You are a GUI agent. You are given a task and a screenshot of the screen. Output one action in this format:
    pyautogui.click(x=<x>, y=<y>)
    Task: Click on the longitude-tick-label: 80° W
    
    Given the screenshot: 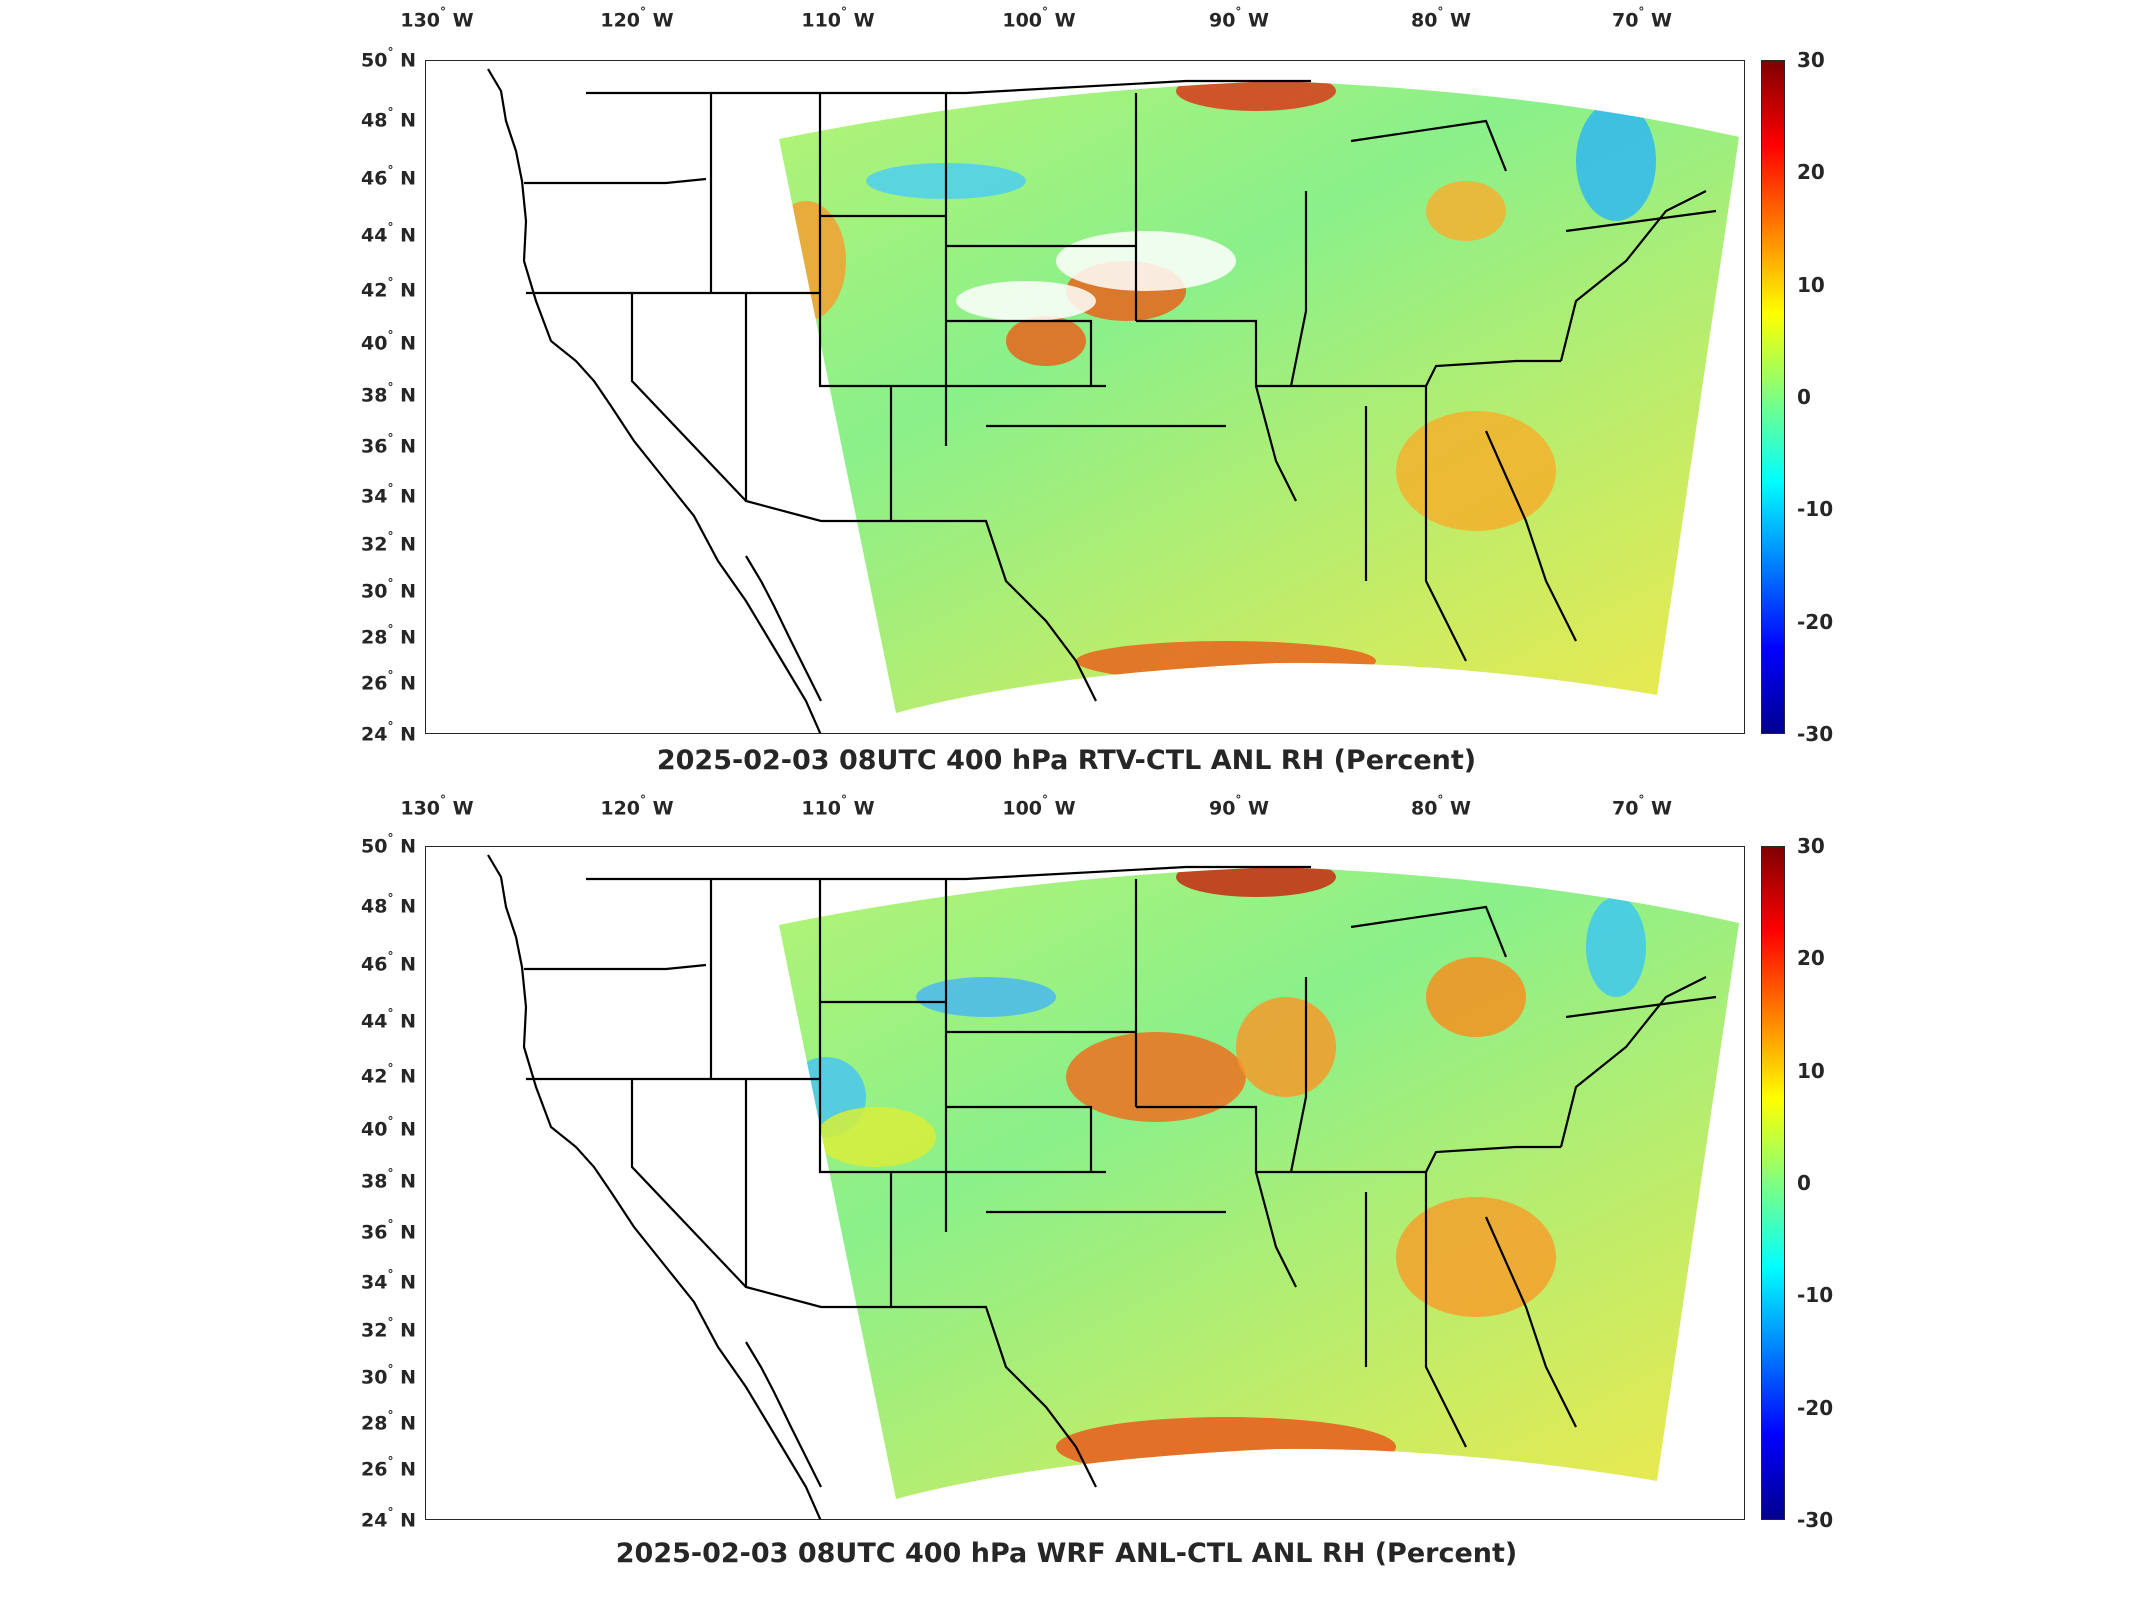 What is the action you would take?
    pyautogui.click(x=1441, y=806)
    